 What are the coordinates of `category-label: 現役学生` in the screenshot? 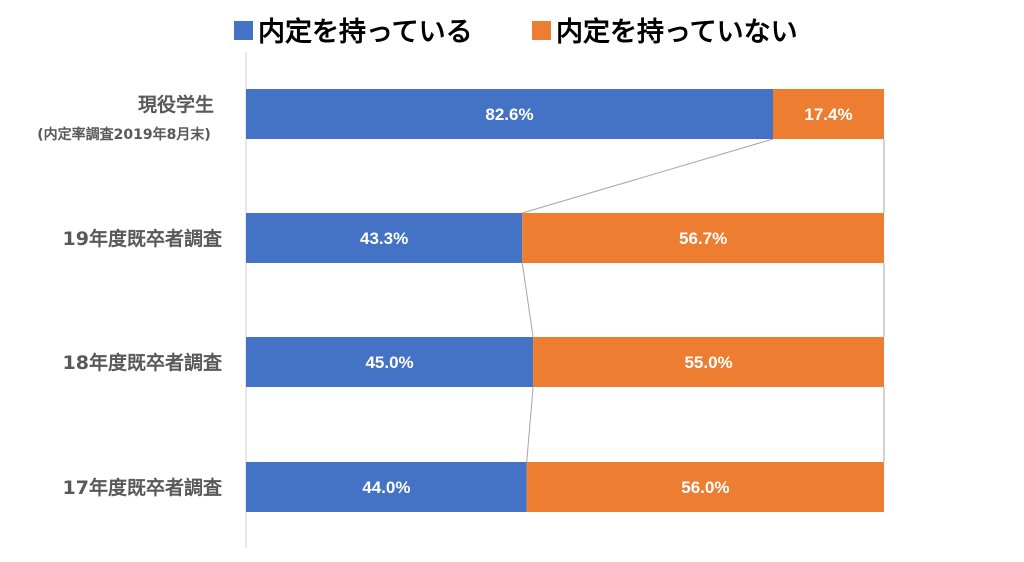 It's located at (176, 104).